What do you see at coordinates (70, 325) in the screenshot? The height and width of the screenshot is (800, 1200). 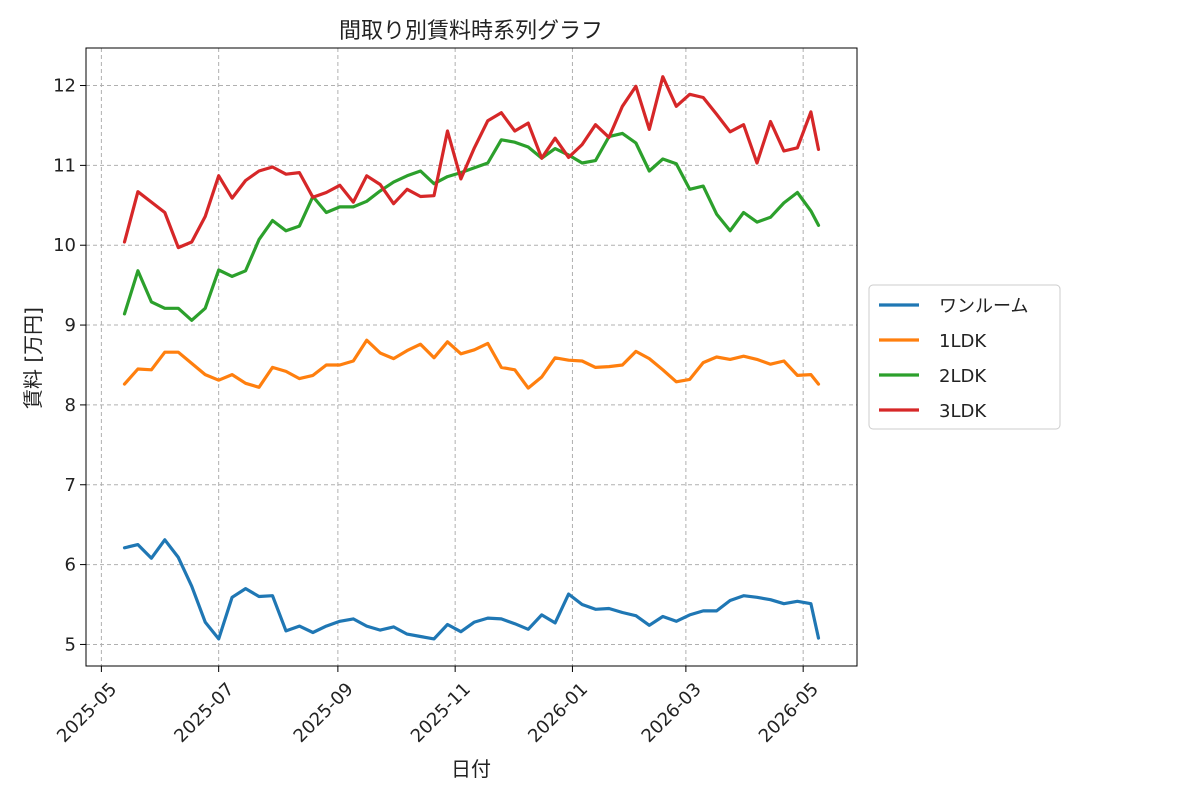 I see `y-tick-label: 9` at bounding box center [70, 325].